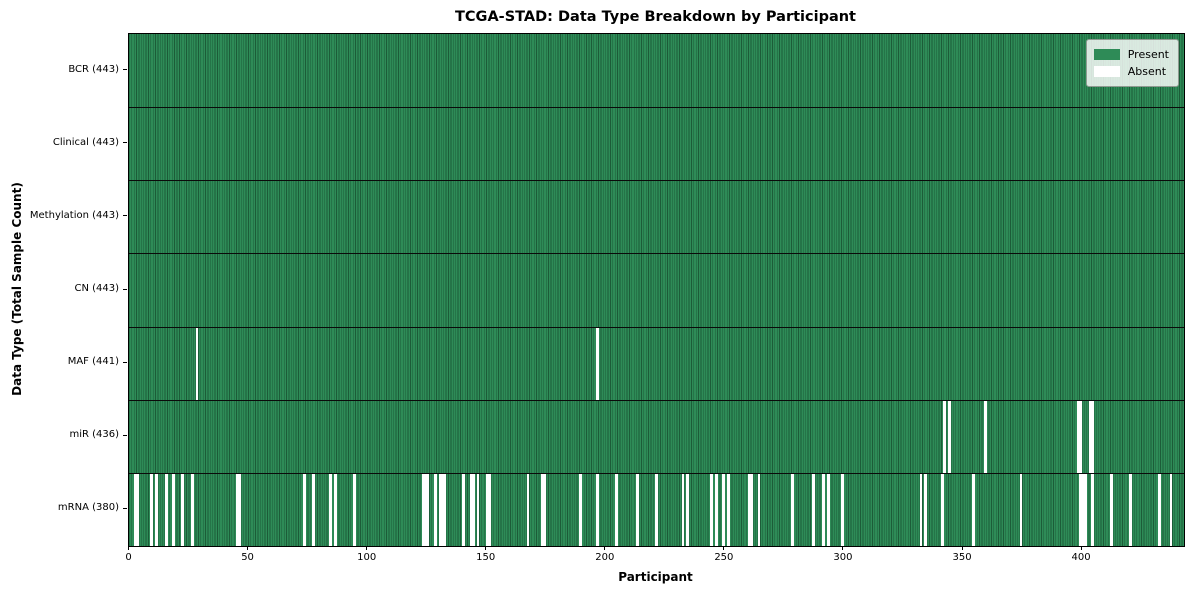  Describe the element at coordinates (247, 557) in the screenshot. I see `x-tick-label: 50` at that location.